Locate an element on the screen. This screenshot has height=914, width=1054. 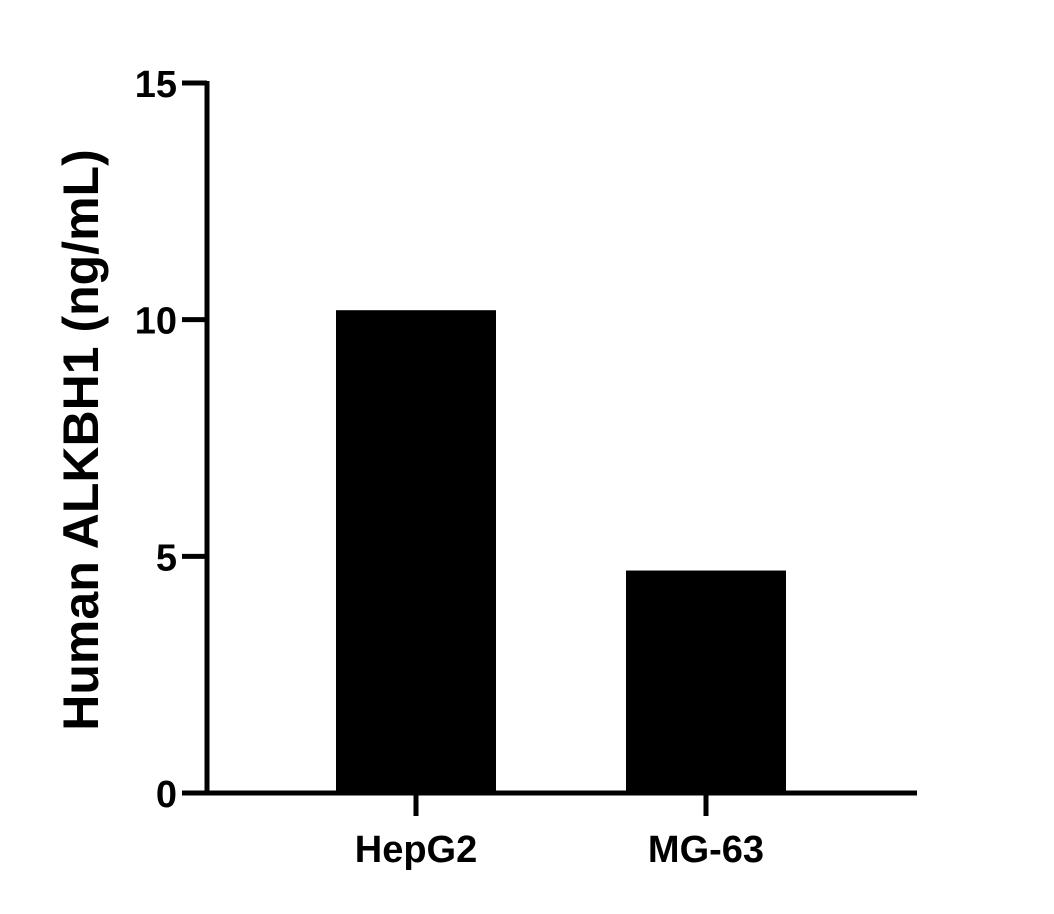
y-tick-label: 5 is located at coordinates (166, 558).